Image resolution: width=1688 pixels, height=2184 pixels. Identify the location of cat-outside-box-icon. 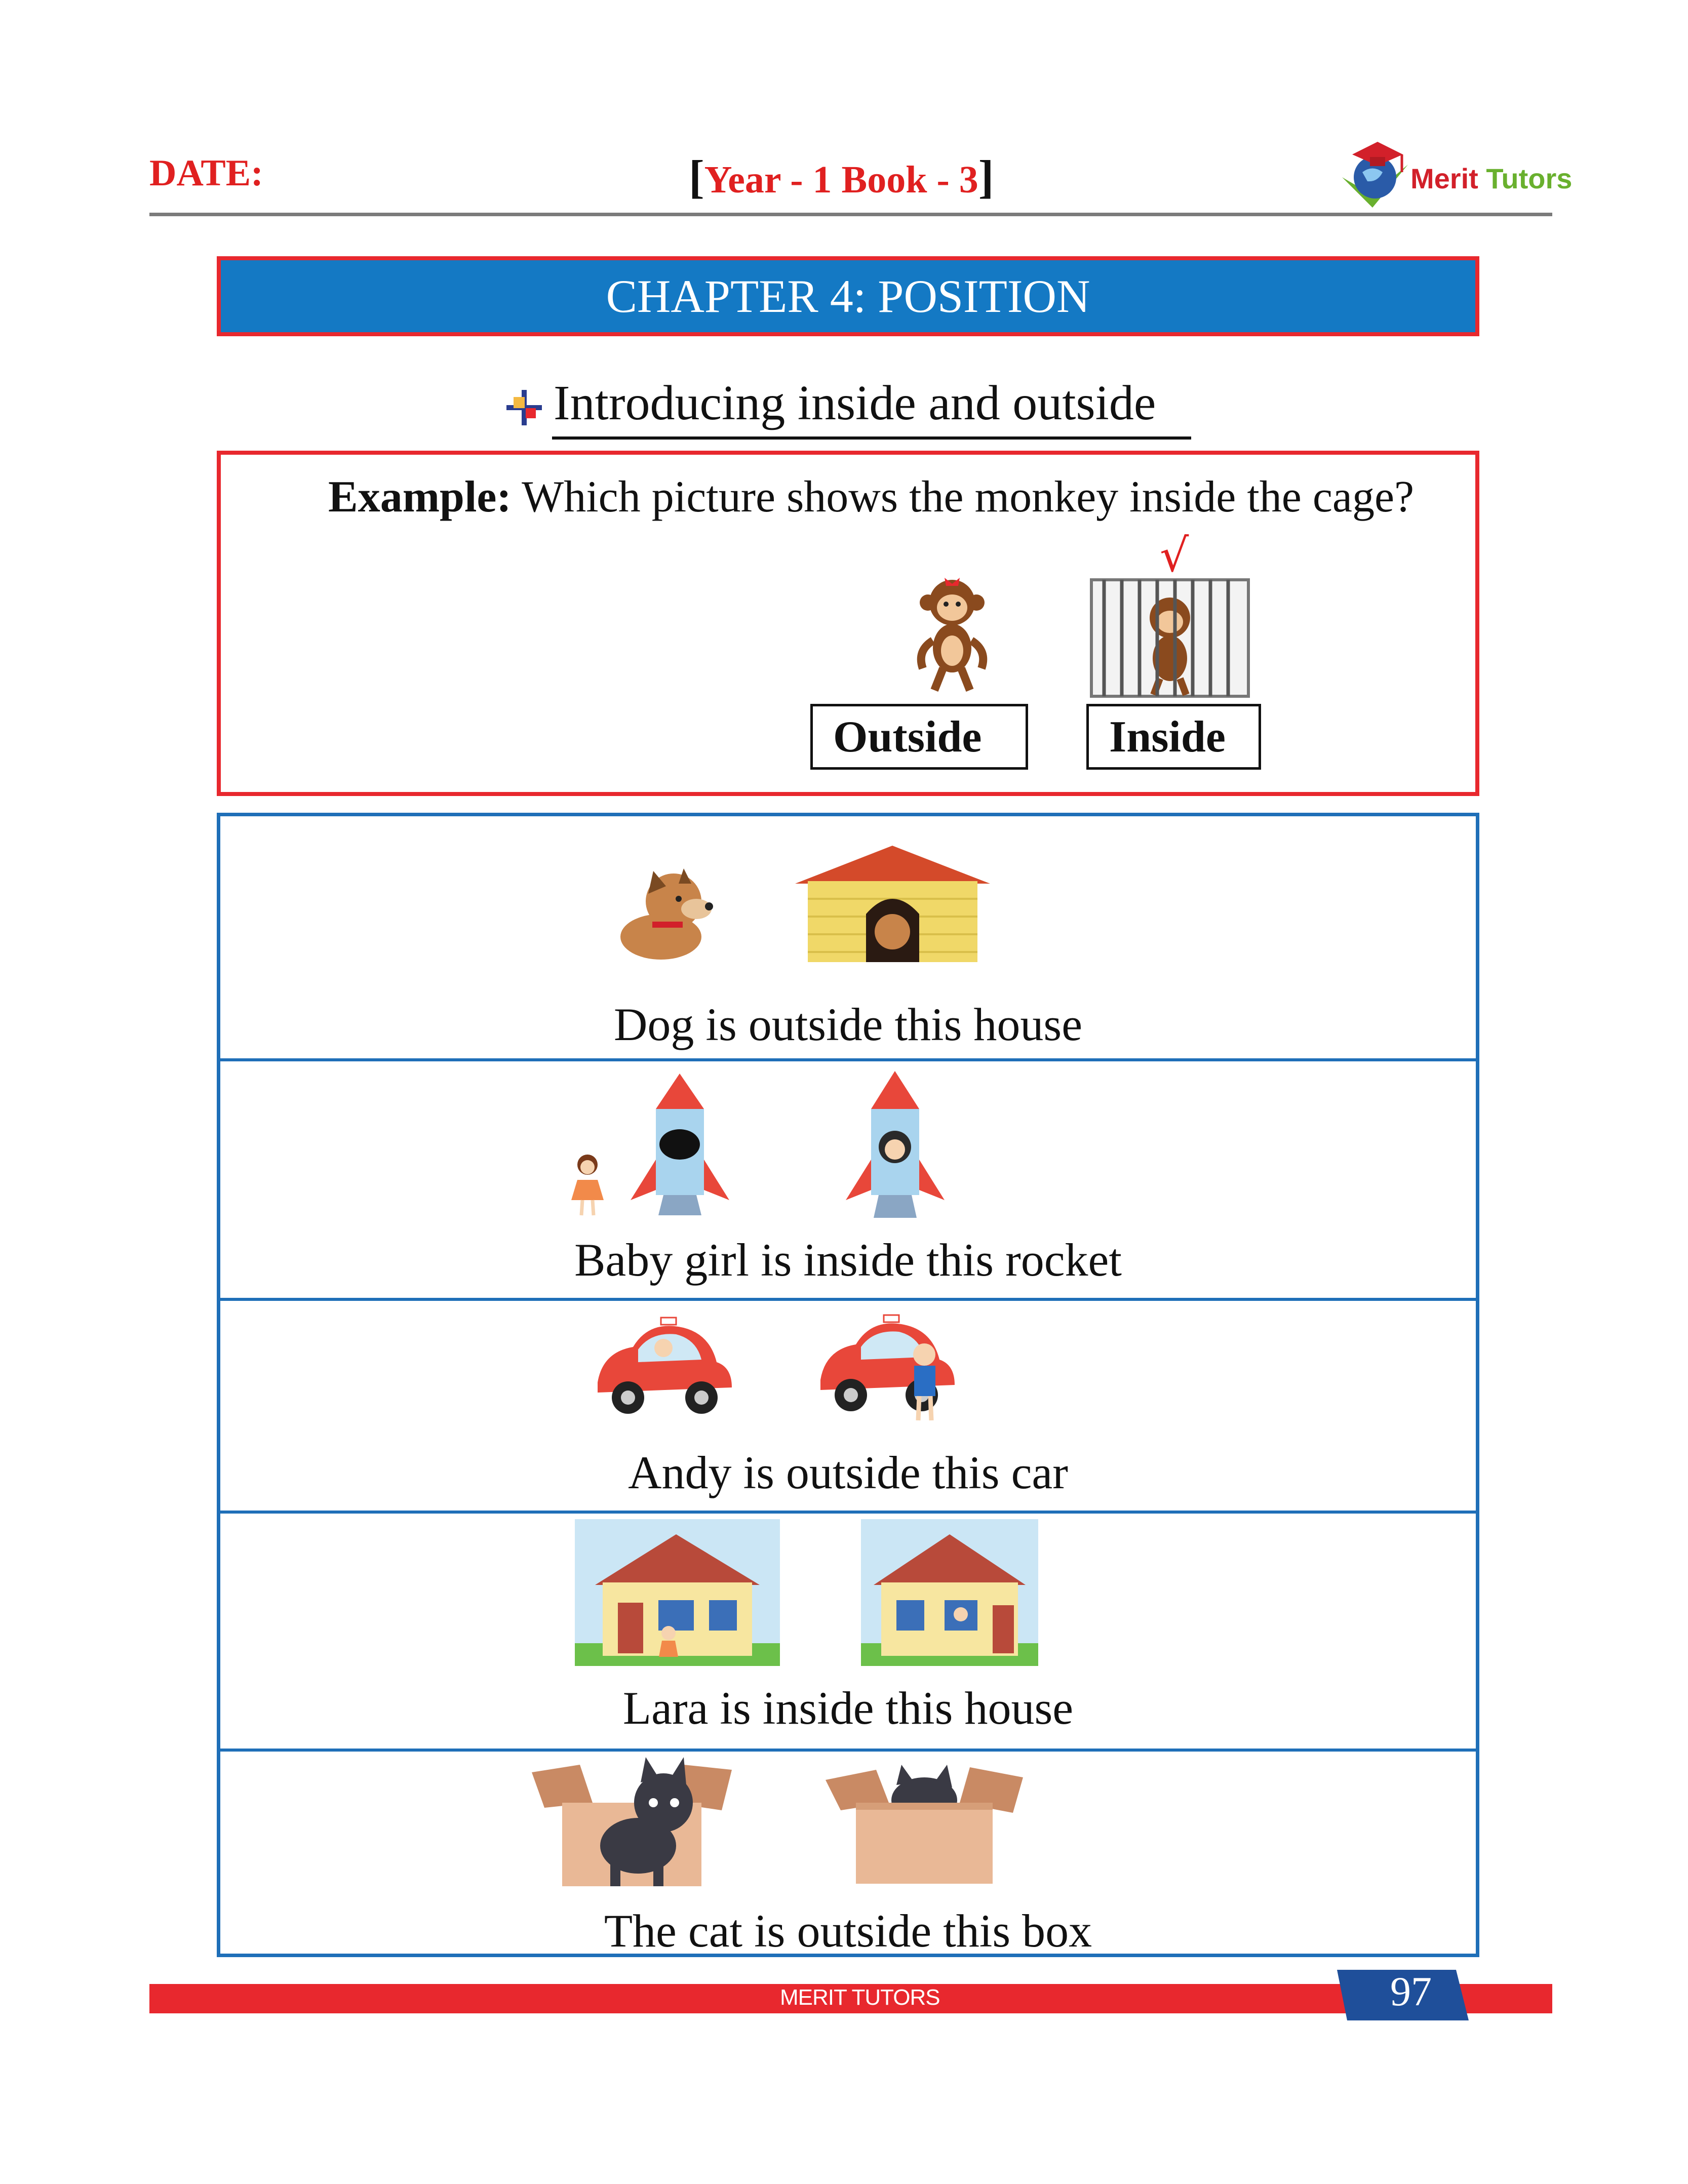
(632, 1821).